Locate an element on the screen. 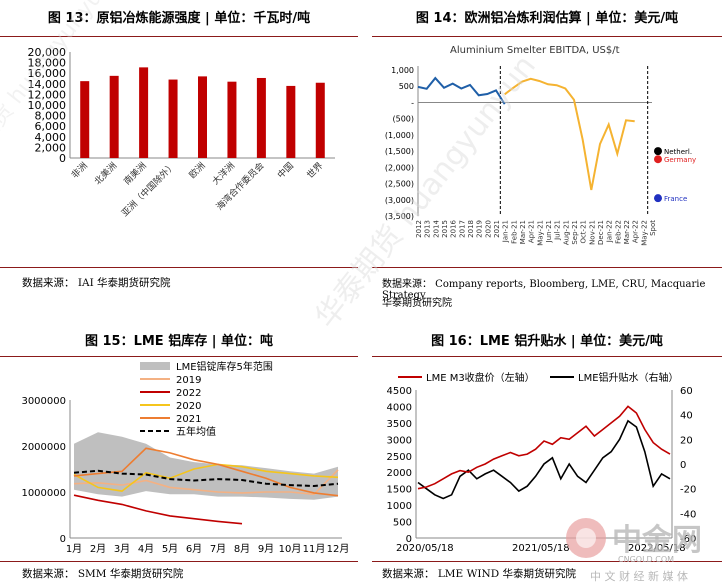 This screenshot has width=722, height=587. x-tick-label: Apr-21 is located at coordinates (532, 231).